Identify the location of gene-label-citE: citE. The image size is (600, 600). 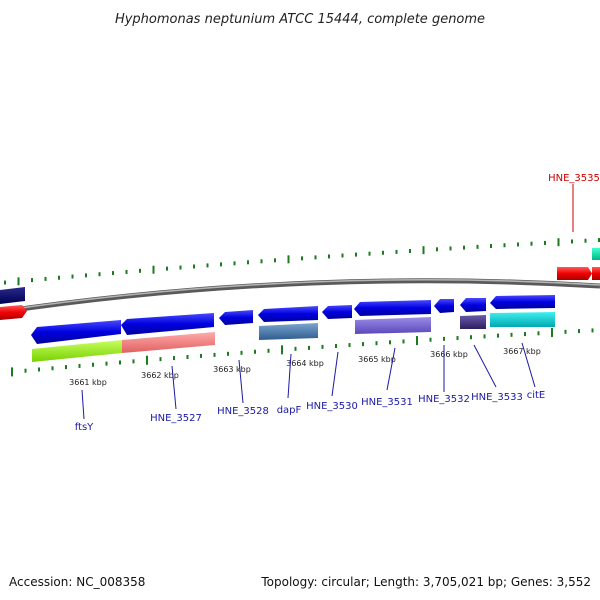
(536, 395).